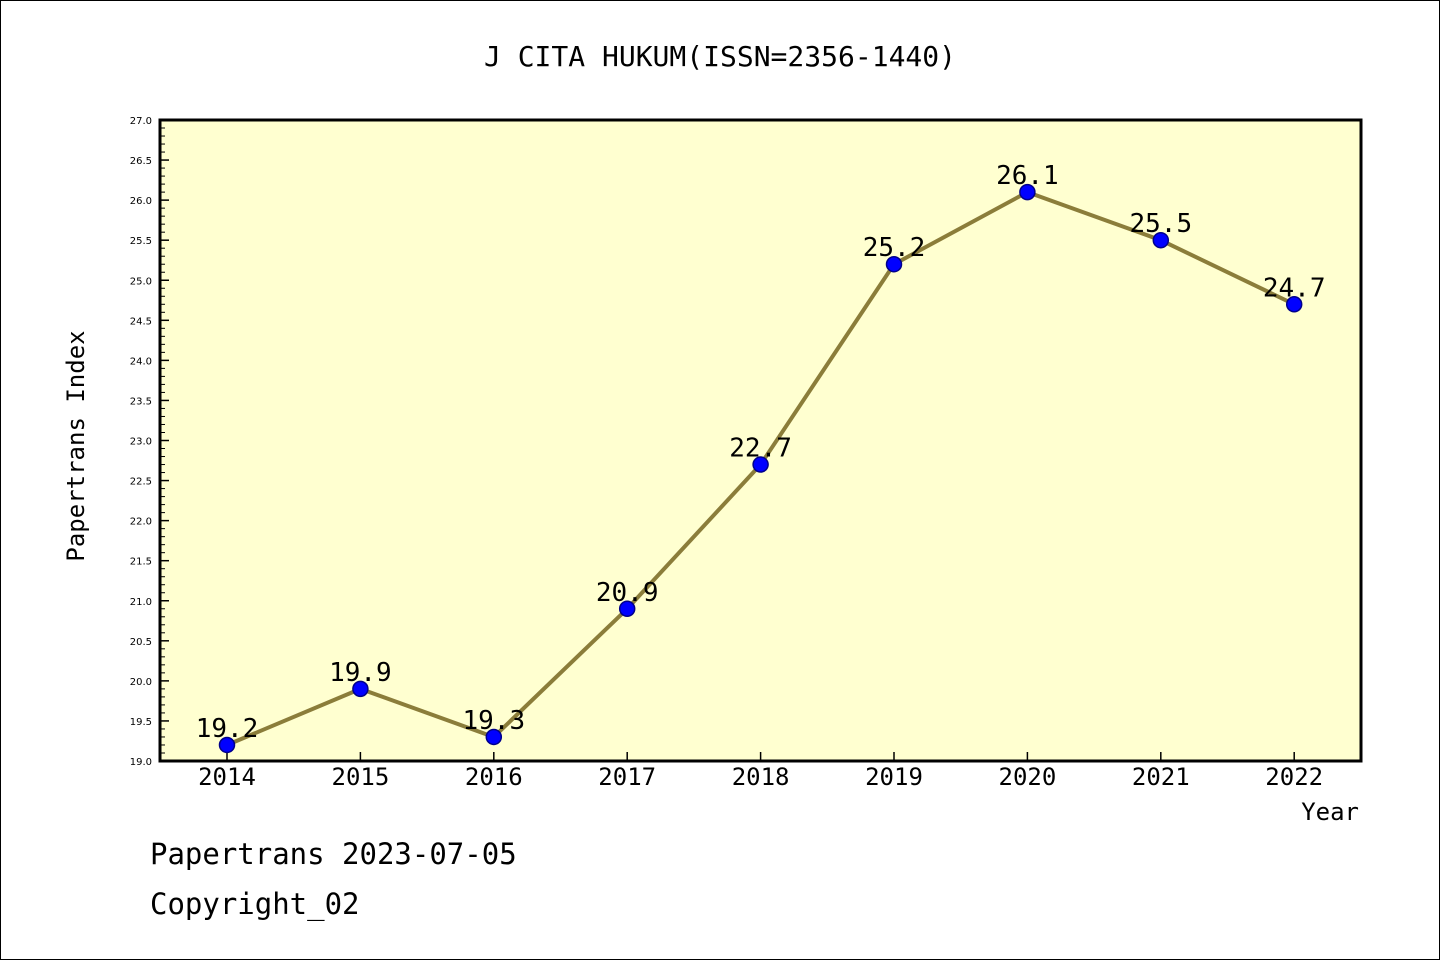  Describe the element at coordinates (141, 121) in the screenshot. I see `y-tick-label: 27.0` at that location.